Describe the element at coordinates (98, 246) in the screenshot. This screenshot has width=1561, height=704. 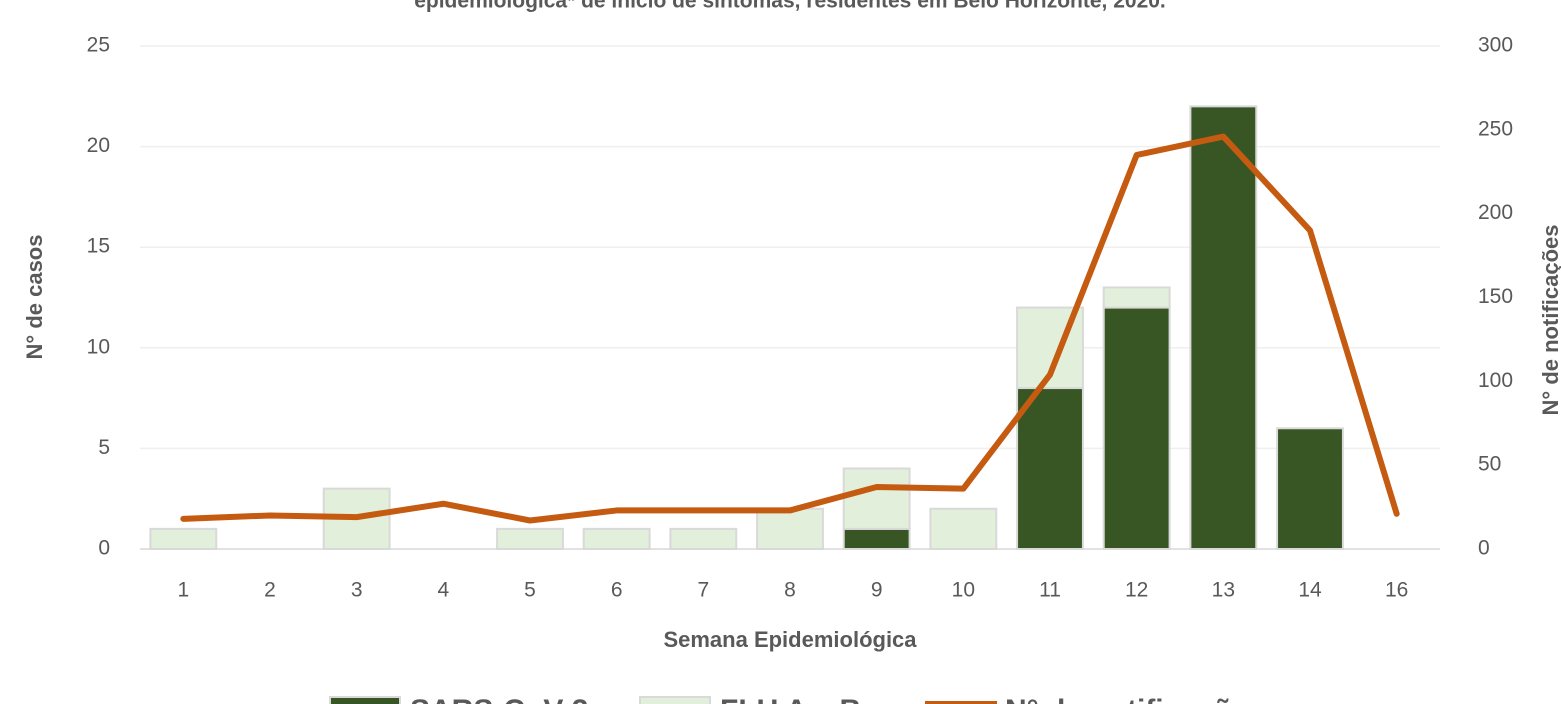
I see `y-tick-label: 15` at that location.